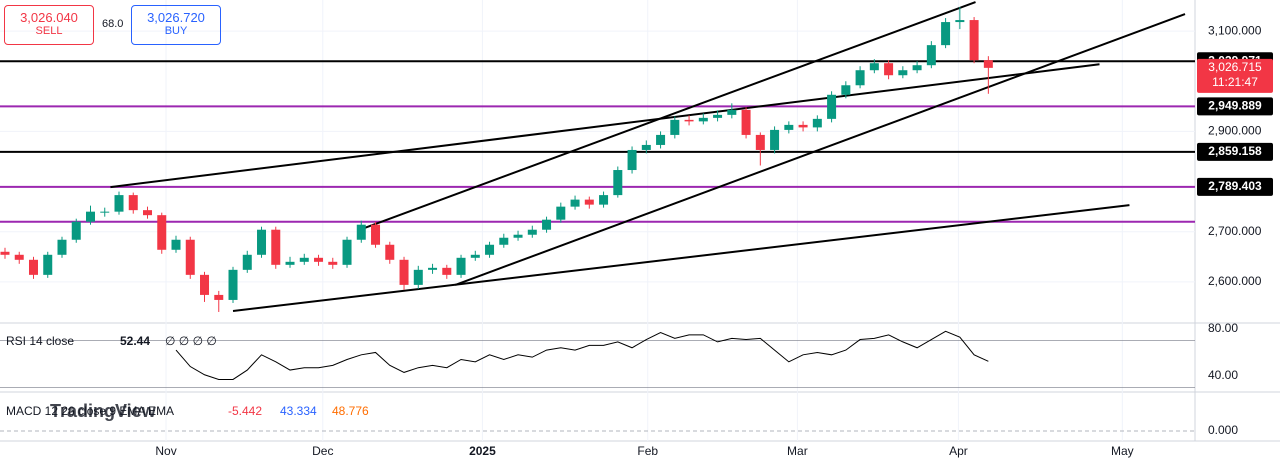 Image resolution: width=1280 pixels, height=465 pixels. I want to click on y-tick-label: 2,600.000, so click(1235, 281).